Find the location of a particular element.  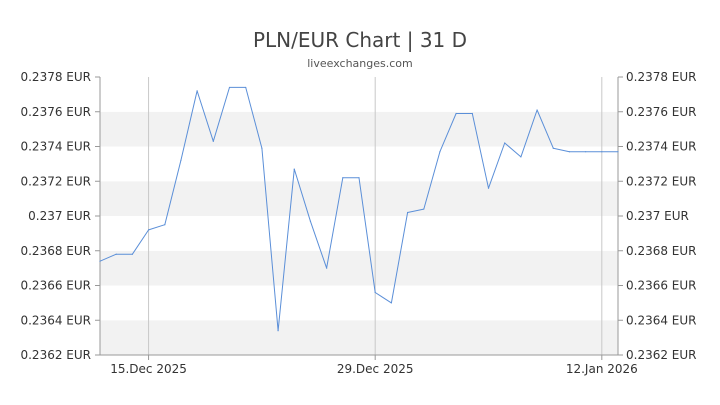

y-tick-label-right: 0.2364 EUR is located at coordinates (661, 320).